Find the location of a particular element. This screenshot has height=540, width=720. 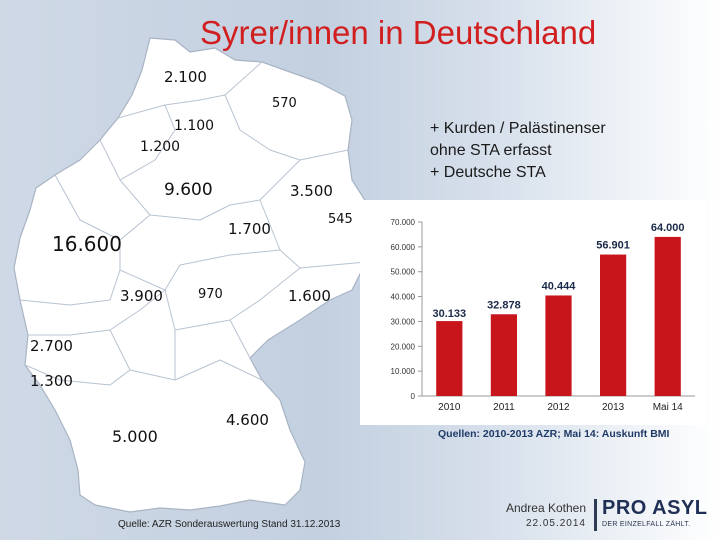

note-line: ohne STA erfasst is located at coordinates (491, 150).